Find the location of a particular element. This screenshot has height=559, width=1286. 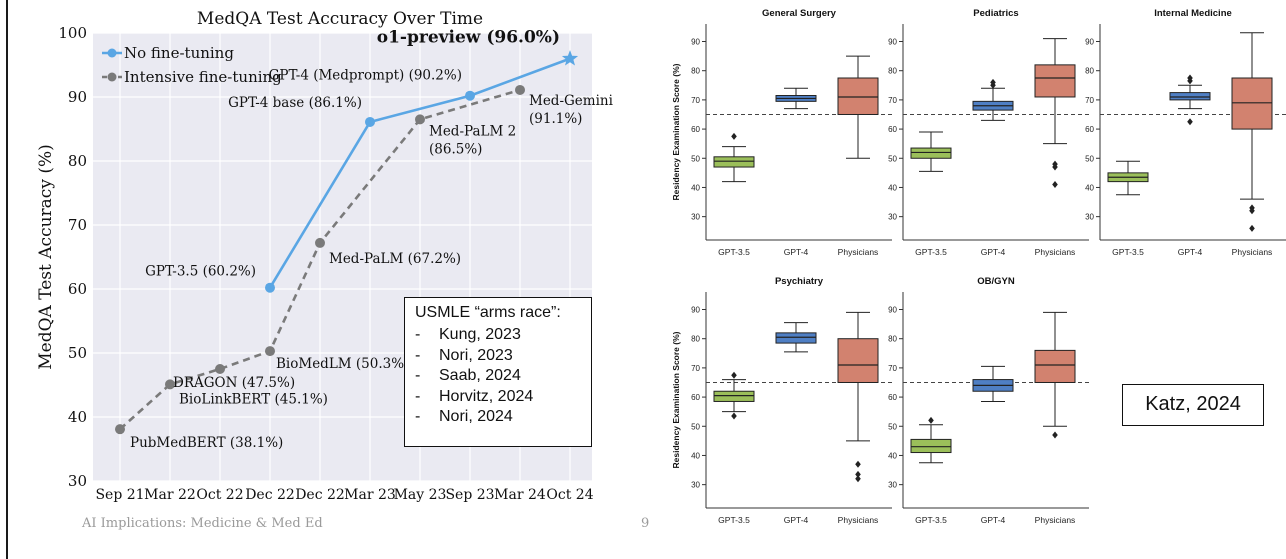

left-border is located at coordinates (7, 279).